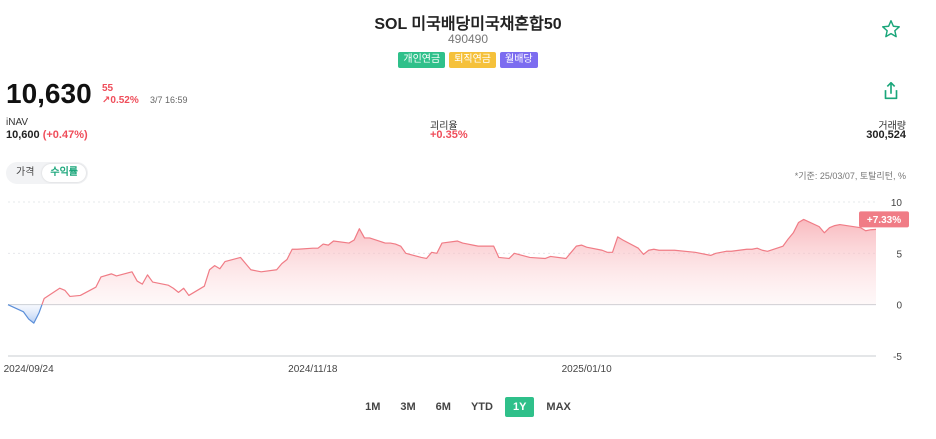 The height and width of the screenshot is (439, 936). Describe the element at coordinates (472, 60) in the screenshot. I see `badge-retirement-pension: 퇴직연금` at that location.